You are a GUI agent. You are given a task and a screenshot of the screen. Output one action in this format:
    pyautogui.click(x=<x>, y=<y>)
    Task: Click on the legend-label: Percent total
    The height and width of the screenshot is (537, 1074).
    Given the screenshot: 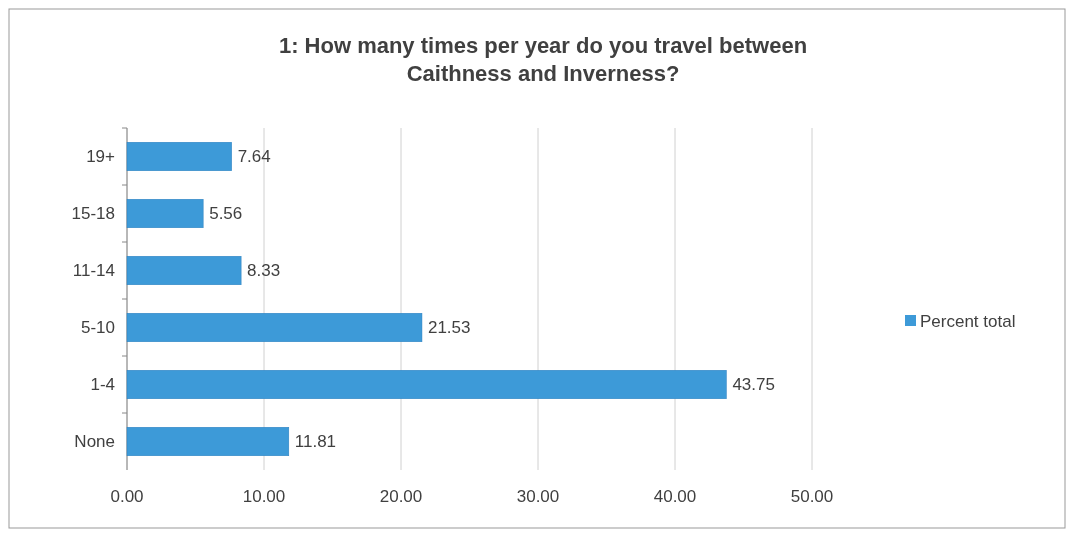 What is the action you would take?
    pyautogui.click(x=968, y=321)
    